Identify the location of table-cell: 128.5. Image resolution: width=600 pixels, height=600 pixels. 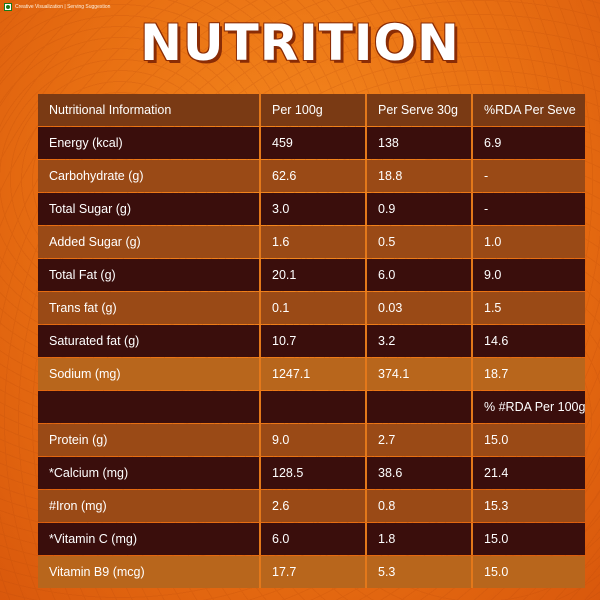
(314, 473).